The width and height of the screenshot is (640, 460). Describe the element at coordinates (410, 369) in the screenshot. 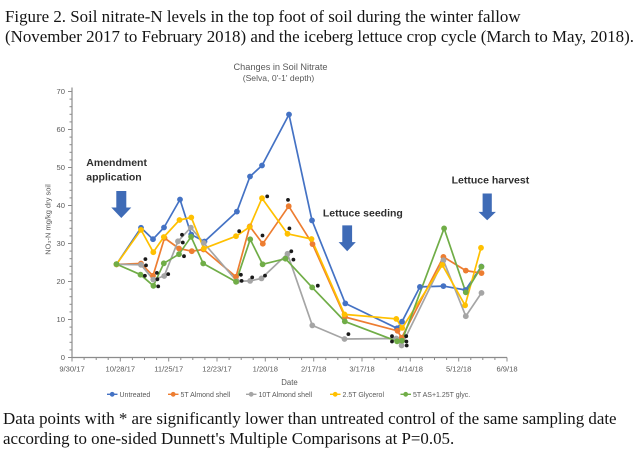

I see `svg-text: 4/14/18` at that location.